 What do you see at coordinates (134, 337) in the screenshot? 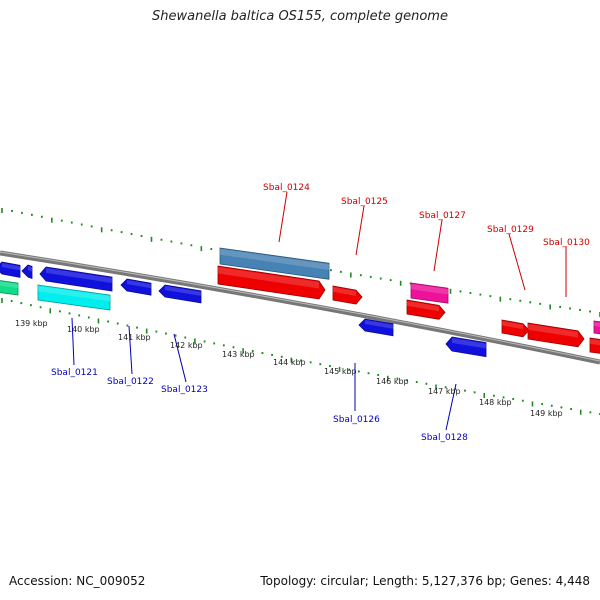
I see `scale-label: 141 kbp` at bounding box center [134, 337].